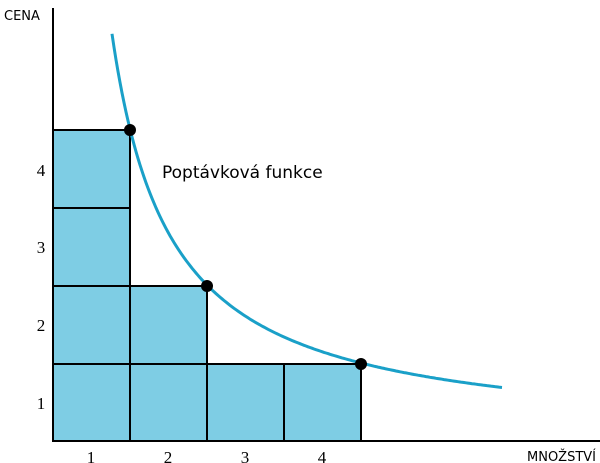 This screenshot has width=600, height=463. What do you see at coordinates (22, 16) in the screenshot?
I see `y-axis-label: CENA` at bounding box center [22, 16].